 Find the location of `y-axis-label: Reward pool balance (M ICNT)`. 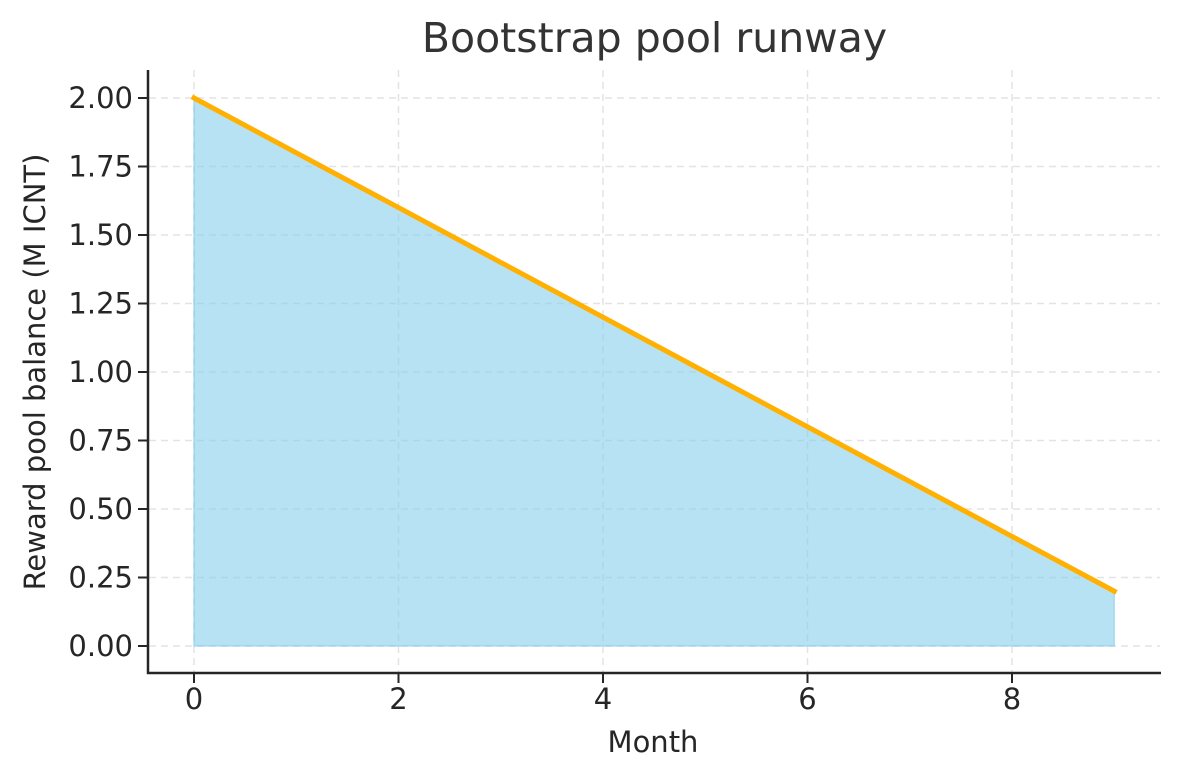

y-axis-label: Reward pool balance (M ICNT) is located at coordinates (35, 372).